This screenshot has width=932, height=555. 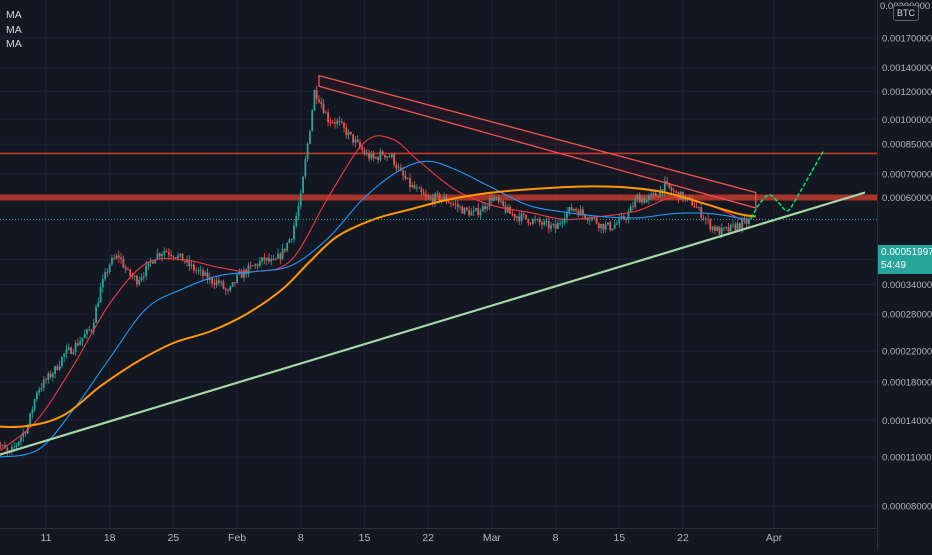 What do you see at coordinates (14, 44) in the screenshot?
I see `ma-label-3: MA` at bounding box center [14, 44].